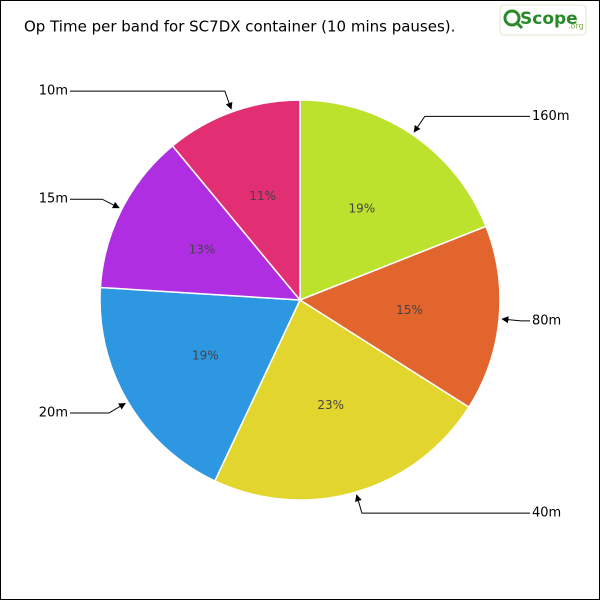  What do you see at coordinates (550, 116) in the screenshot?
I see `category-label: 160m` at bounding box center [550, 116].